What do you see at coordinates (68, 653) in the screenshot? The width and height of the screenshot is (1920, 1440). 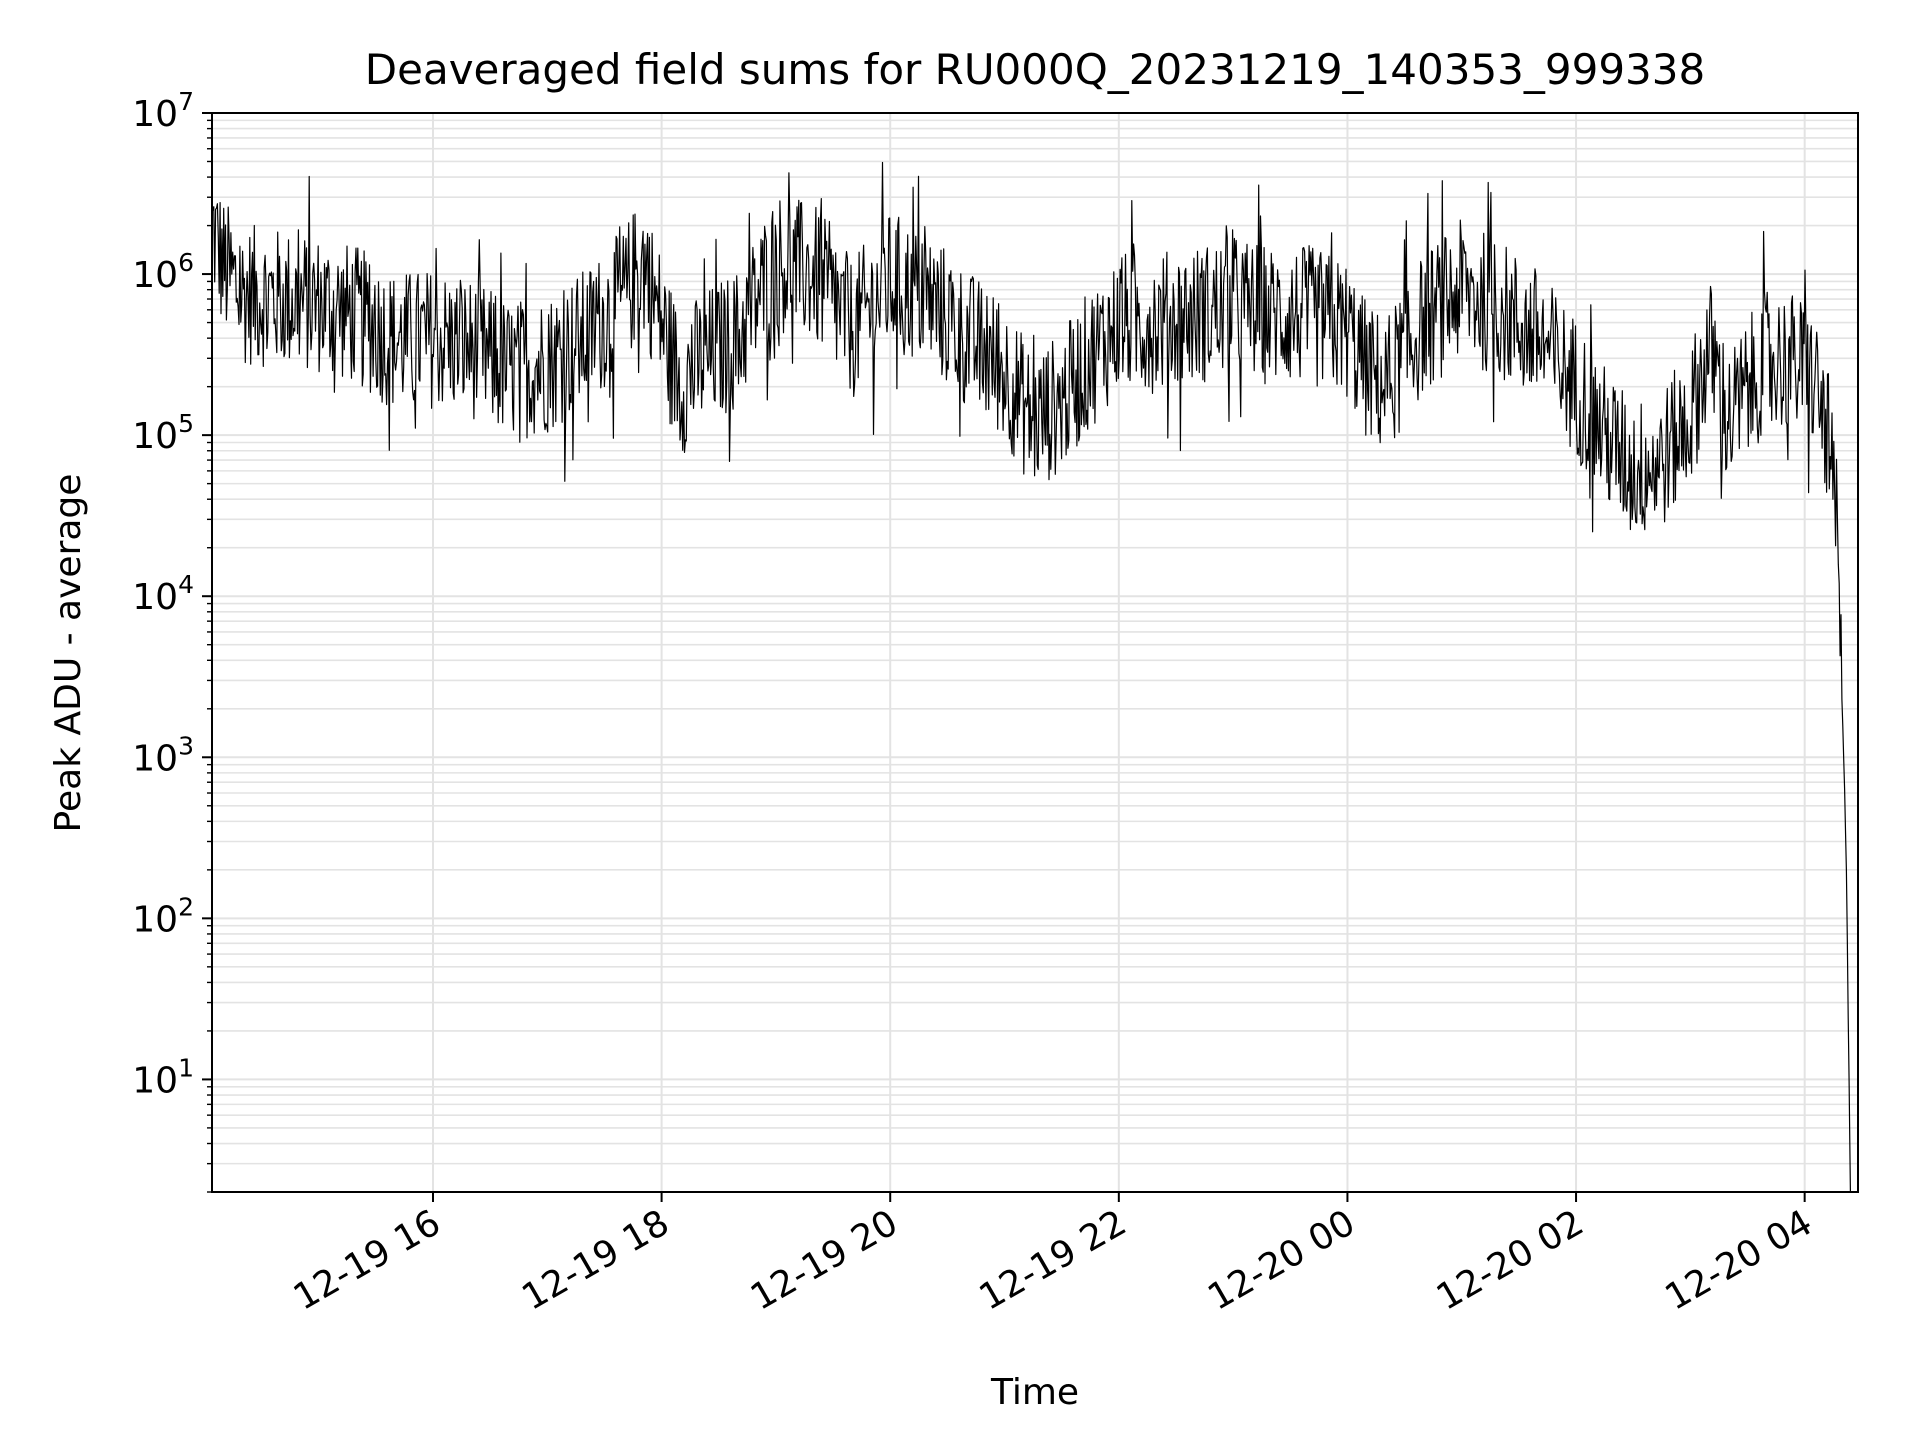 I see `y-axis-label: Peak ADU - average` at bounding box center [68, 653].